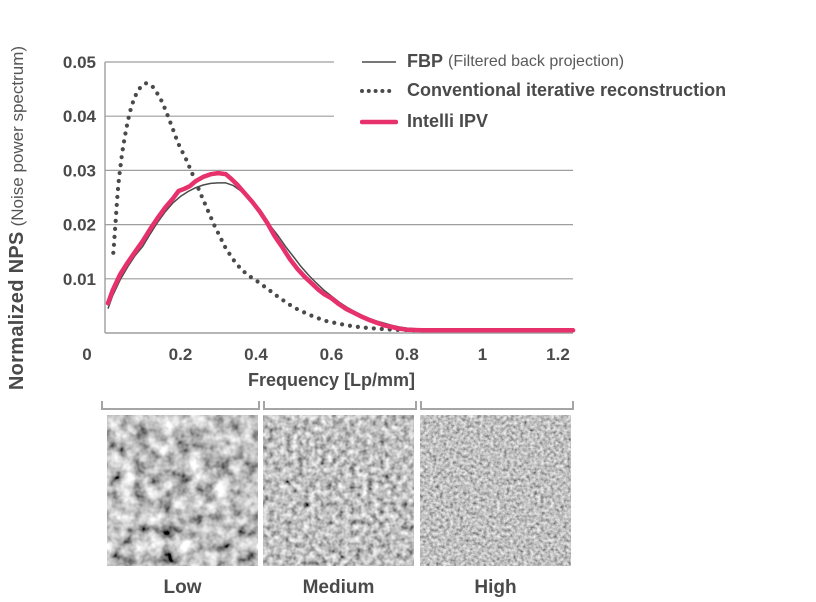  I want to click on y-tick-label: 0.02, so click(79, 225).